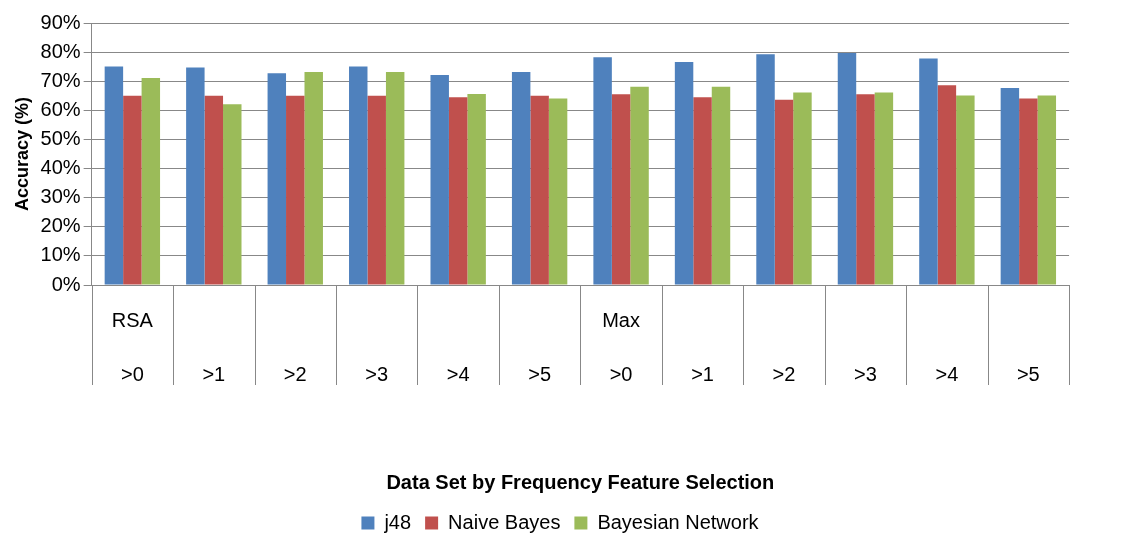  Describe the element at coordinates (60, 21) in the screenshot. I see `y-tick-label: 90%` at that location.